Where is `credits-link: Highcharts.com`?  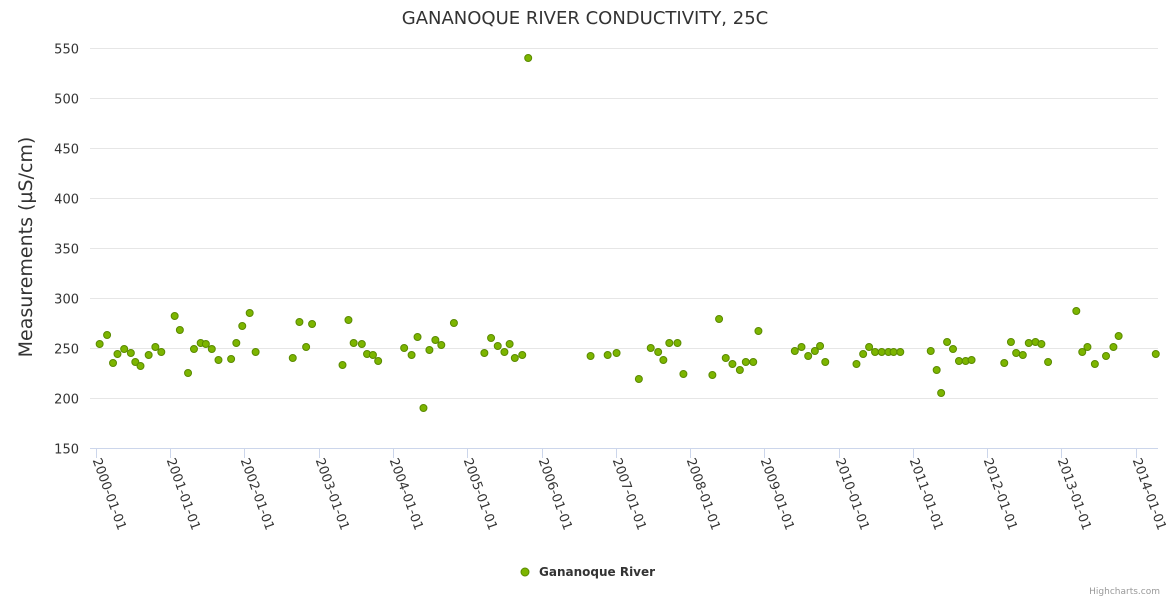 credits-link: Highcharts.com is located at coordinates (1124, 592).